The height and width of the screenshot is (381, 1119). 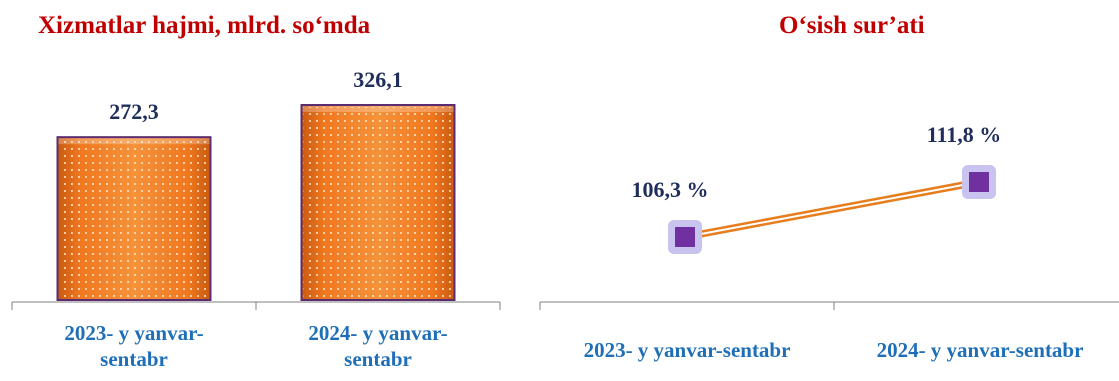 I want to click on bar-category-line: 2023- y yanvar-, so click(x=133, y=333).